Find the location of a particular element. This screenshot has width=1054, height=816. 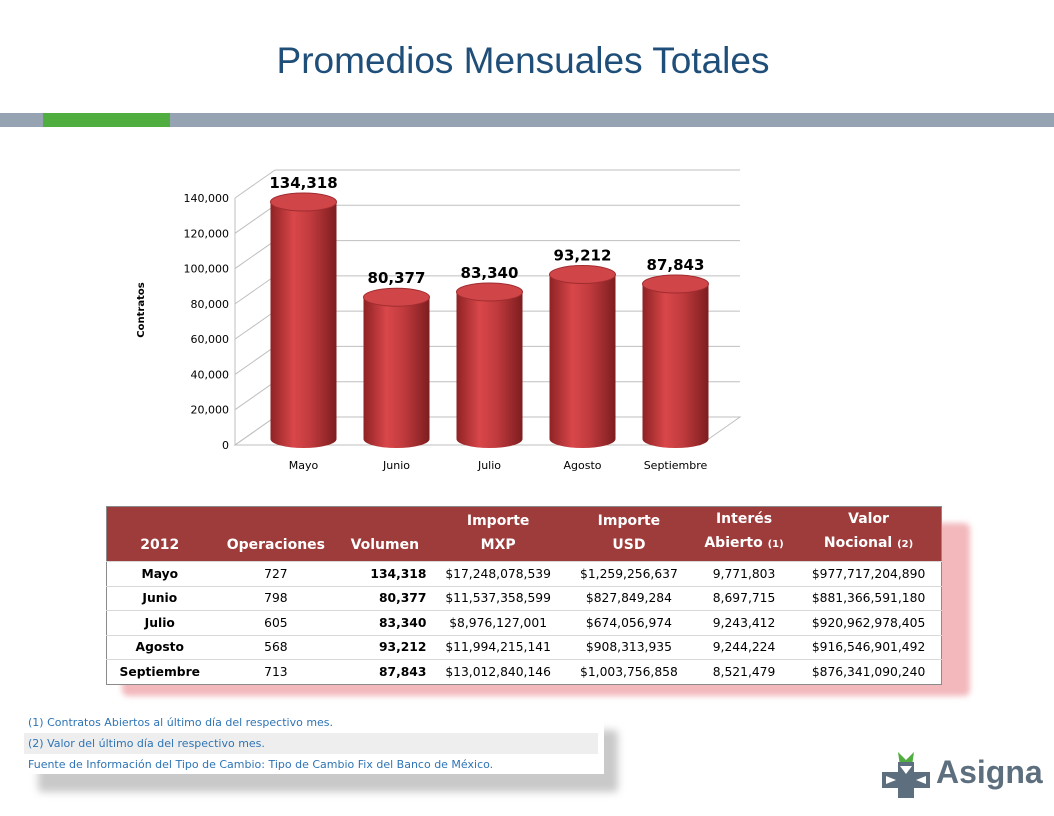

table-cell: Junio is located at coordinates (159, 598).